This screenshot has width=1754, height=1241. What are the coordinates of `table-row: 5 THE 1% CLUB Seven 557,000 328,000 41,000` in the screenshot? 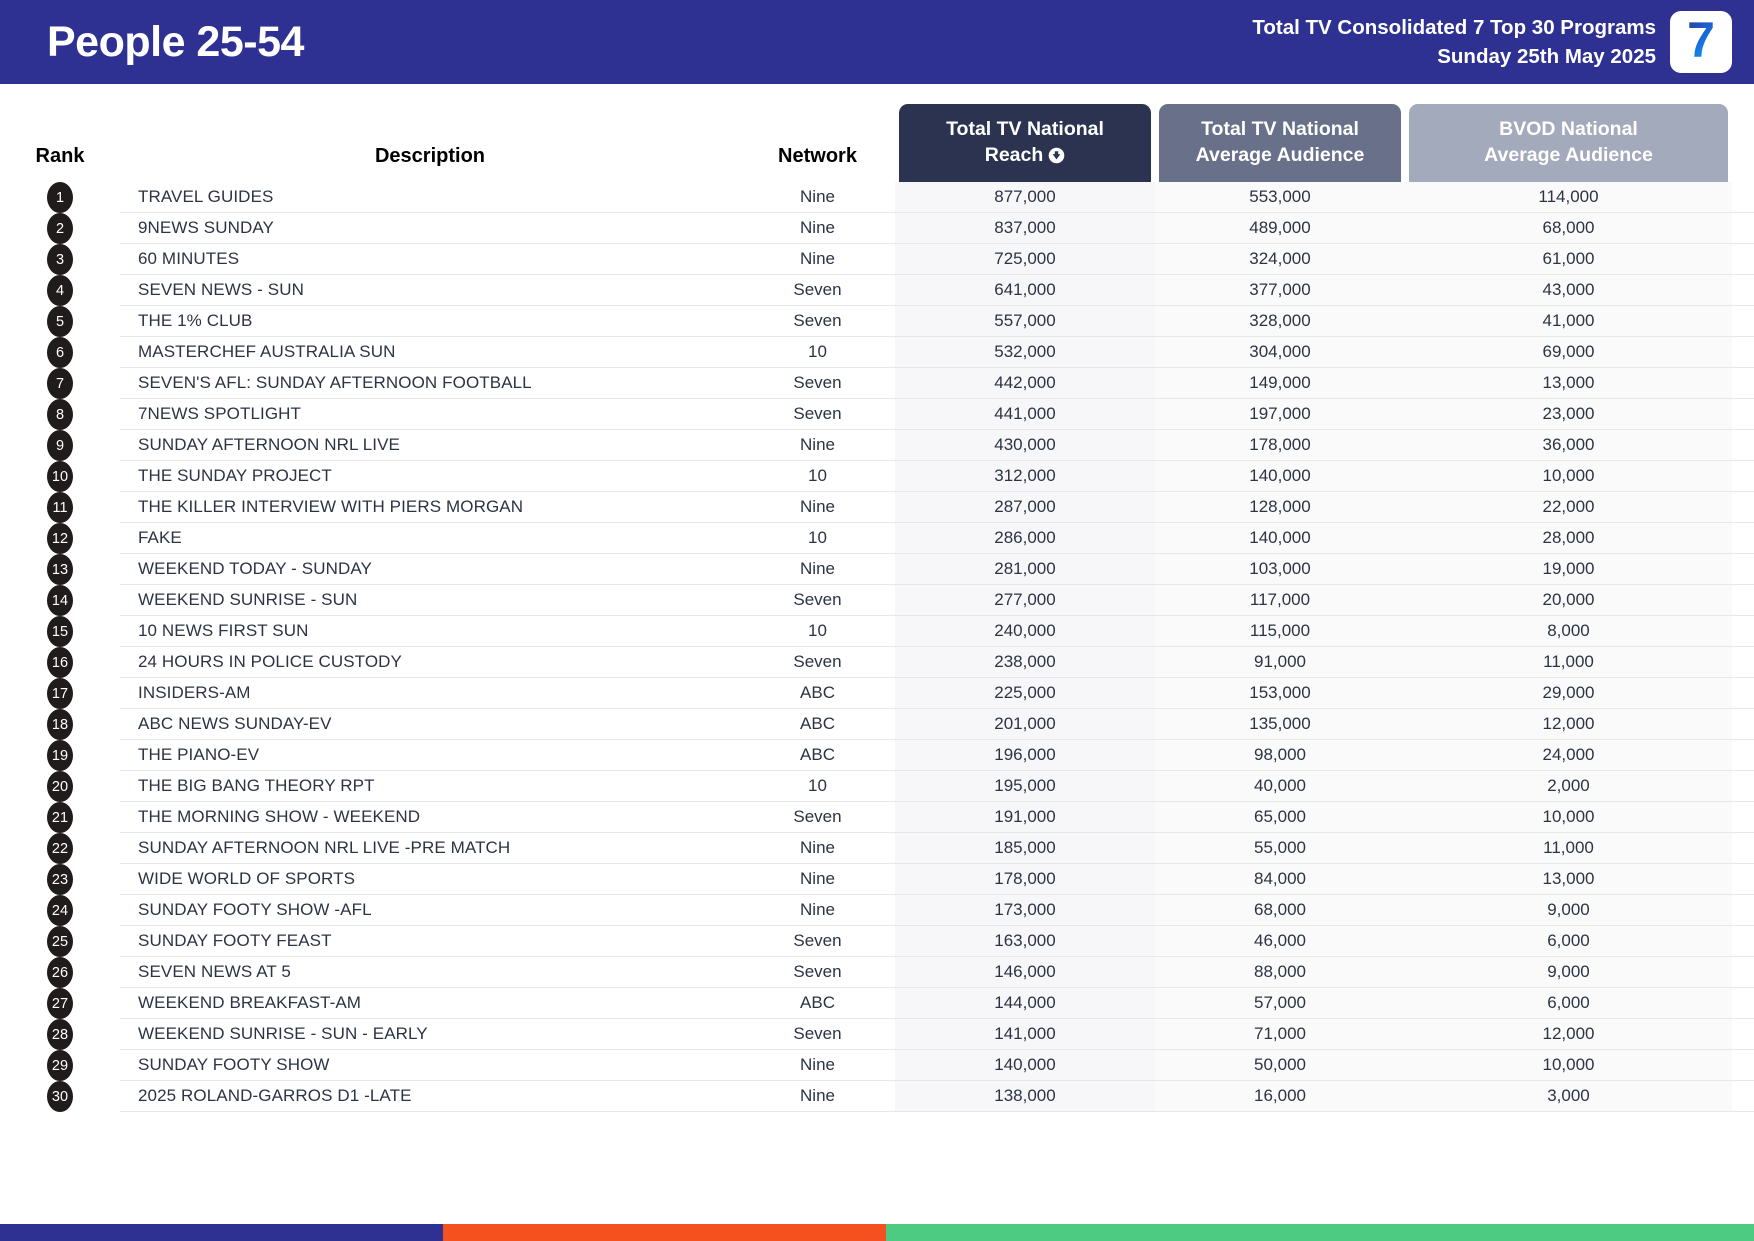 It's located at (877, 321).